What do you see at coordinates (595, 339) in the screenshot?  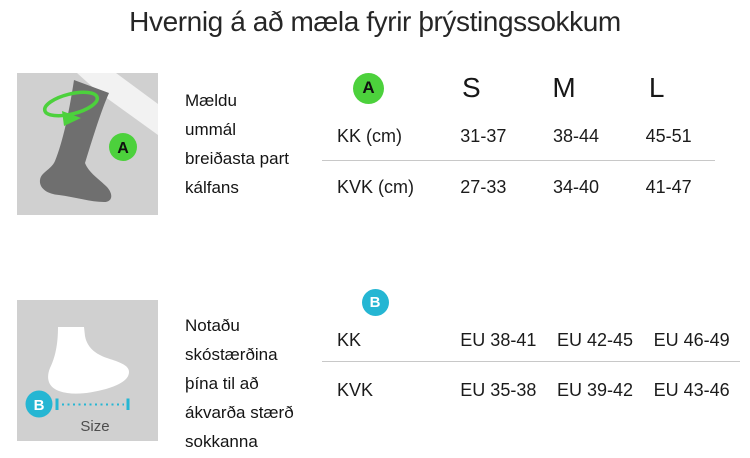 I see `size-value: EU 42-45` at bounding box center [595, 339].